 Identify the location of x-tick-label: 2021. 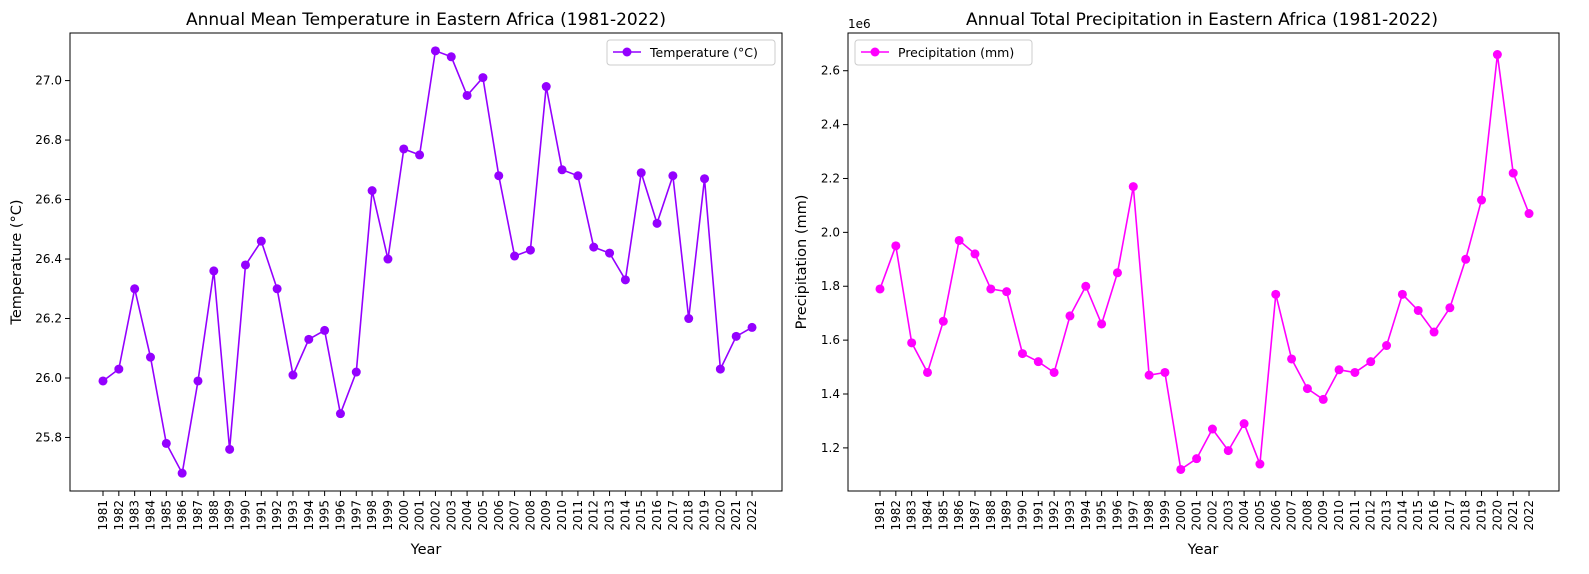
(736, 515).